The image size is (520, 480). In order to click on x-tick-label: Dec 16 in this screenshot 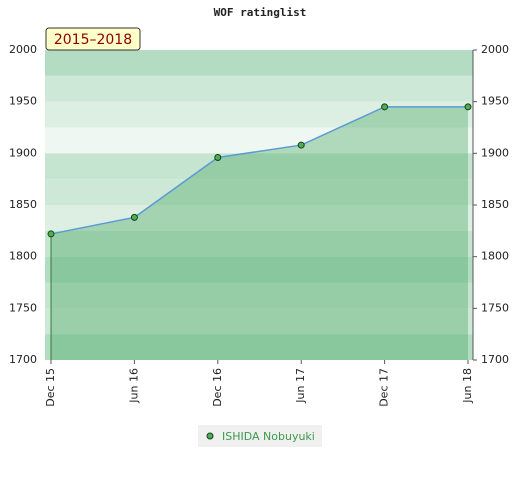, I will do `click(217, 387)`.